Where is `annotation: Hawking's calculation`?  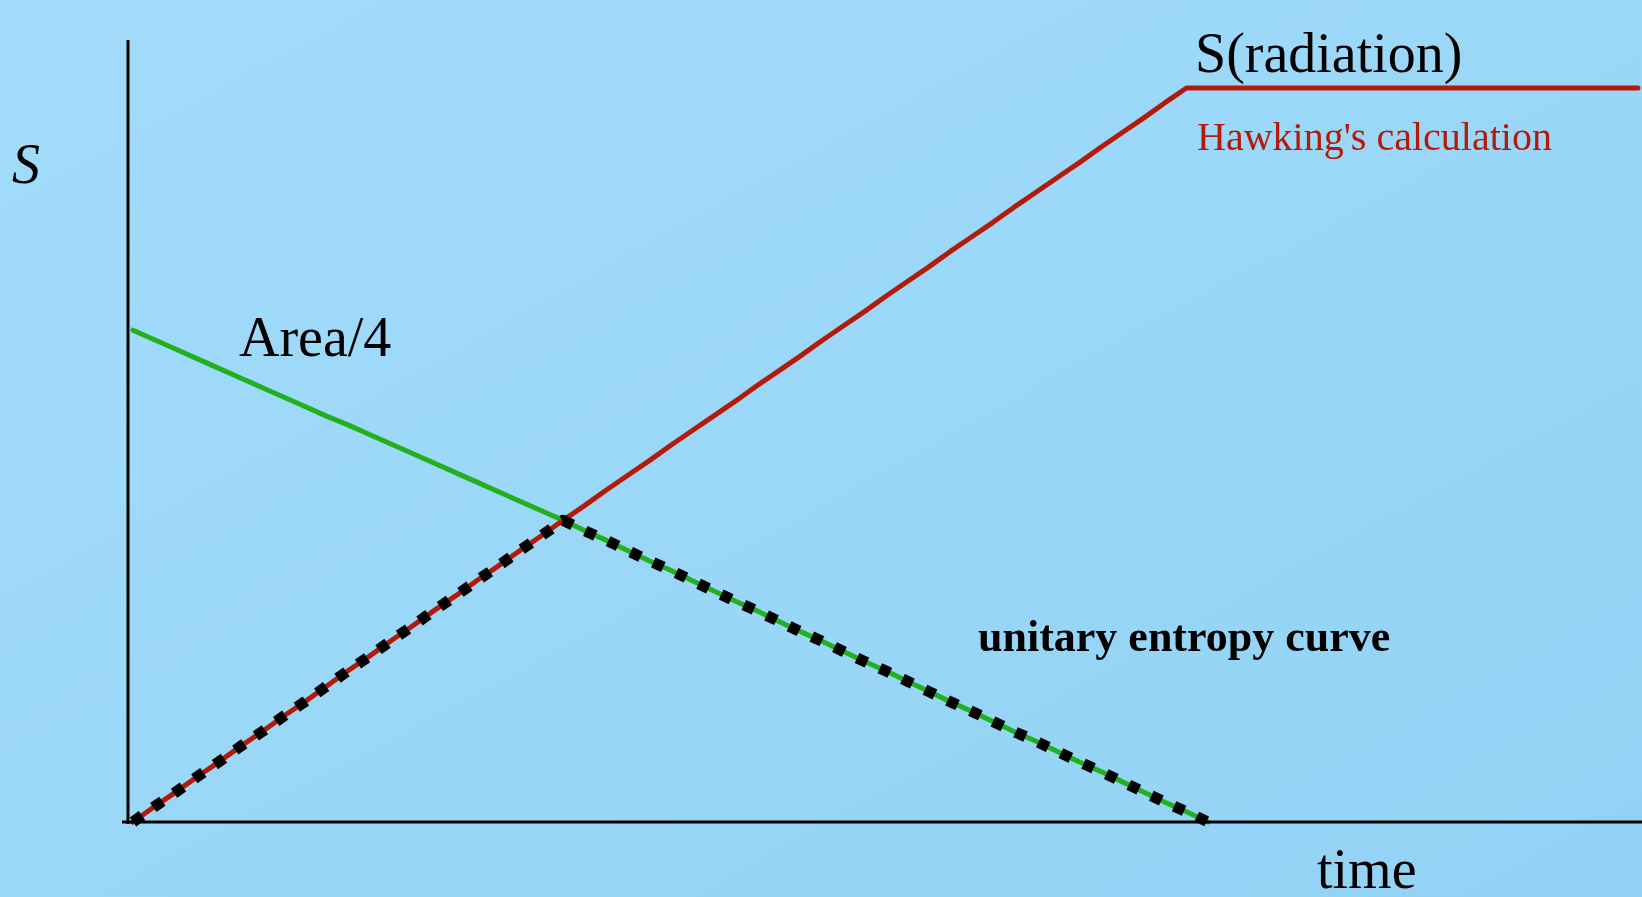 annotation: Hawking's calculation is located at coordinates (1374, 136).